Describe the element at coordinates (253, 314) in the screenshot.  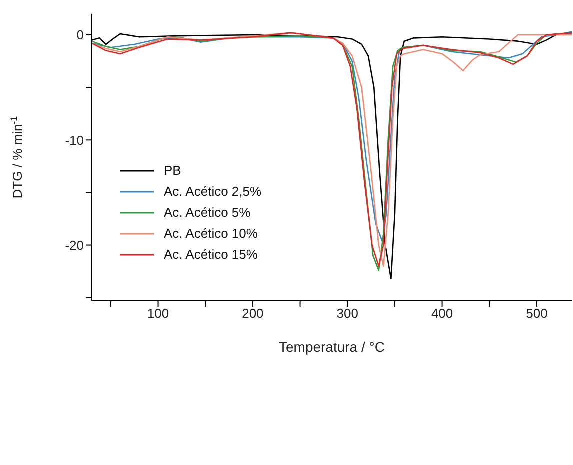
I see `x-tick-label: 200` at that location.